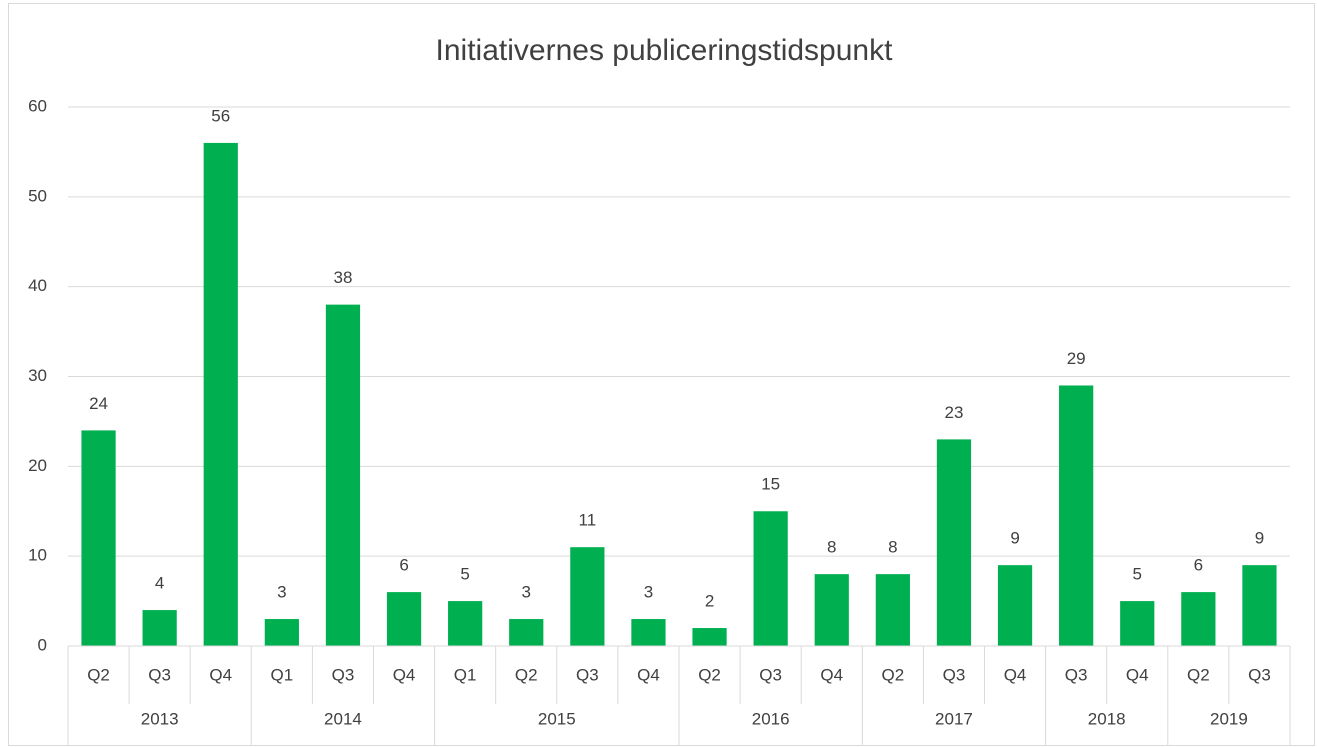 Image resolution: width=1317 pixels, height=747 pixels. I want to click on data-label: 38, so click(342, 277).